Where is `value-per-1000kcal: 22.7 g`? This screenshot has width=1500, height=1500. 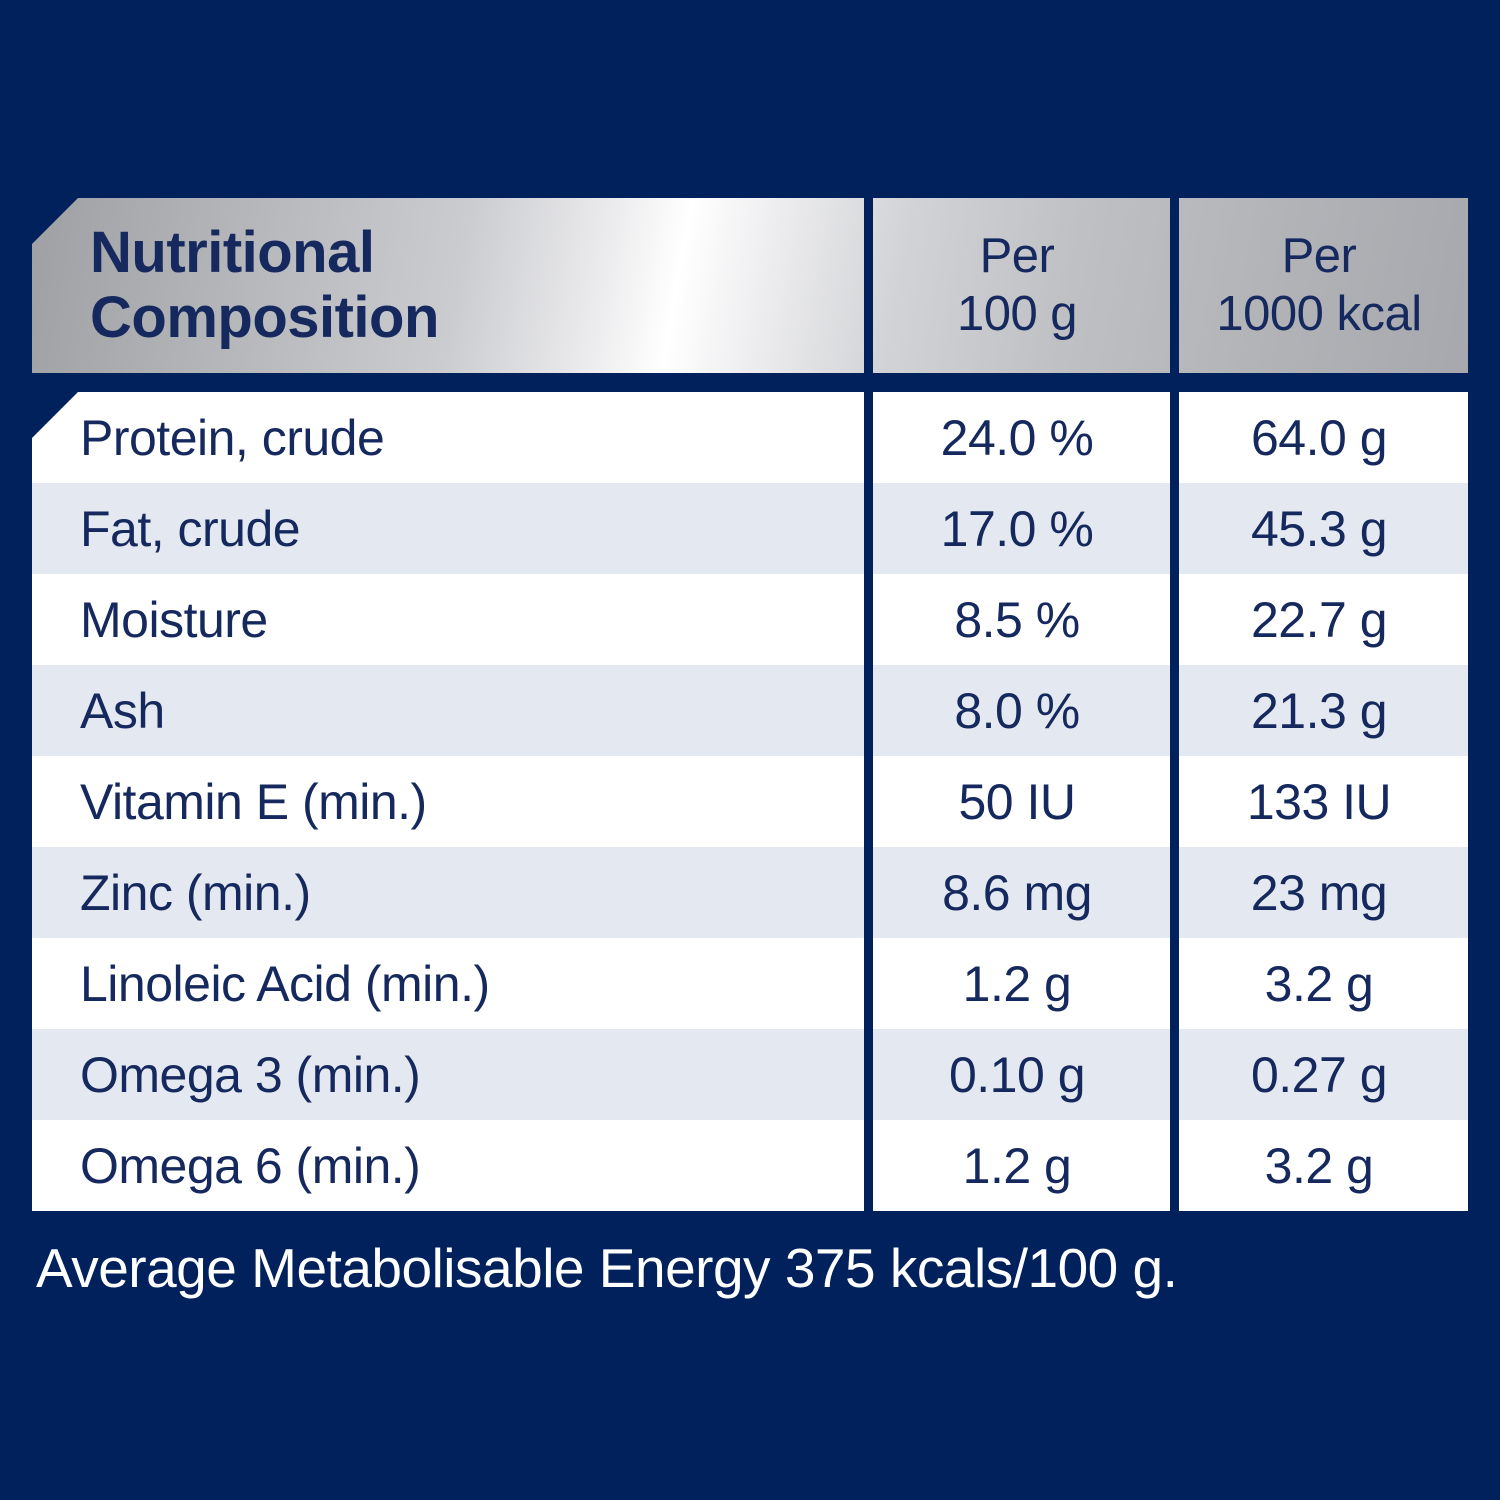
value-per-1000kcal: 22.7 g is located at coordinates (1319, 619).